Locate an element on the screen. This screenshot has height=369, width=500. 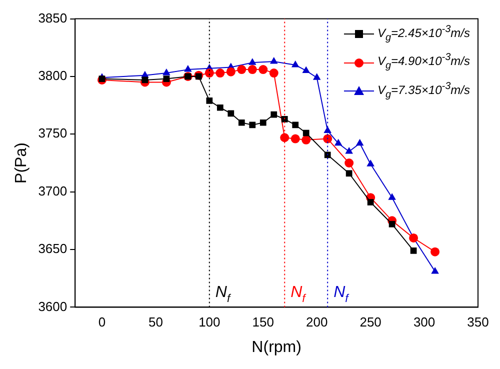
y-tick-label: 3750 is located at coordinates (53, 133).